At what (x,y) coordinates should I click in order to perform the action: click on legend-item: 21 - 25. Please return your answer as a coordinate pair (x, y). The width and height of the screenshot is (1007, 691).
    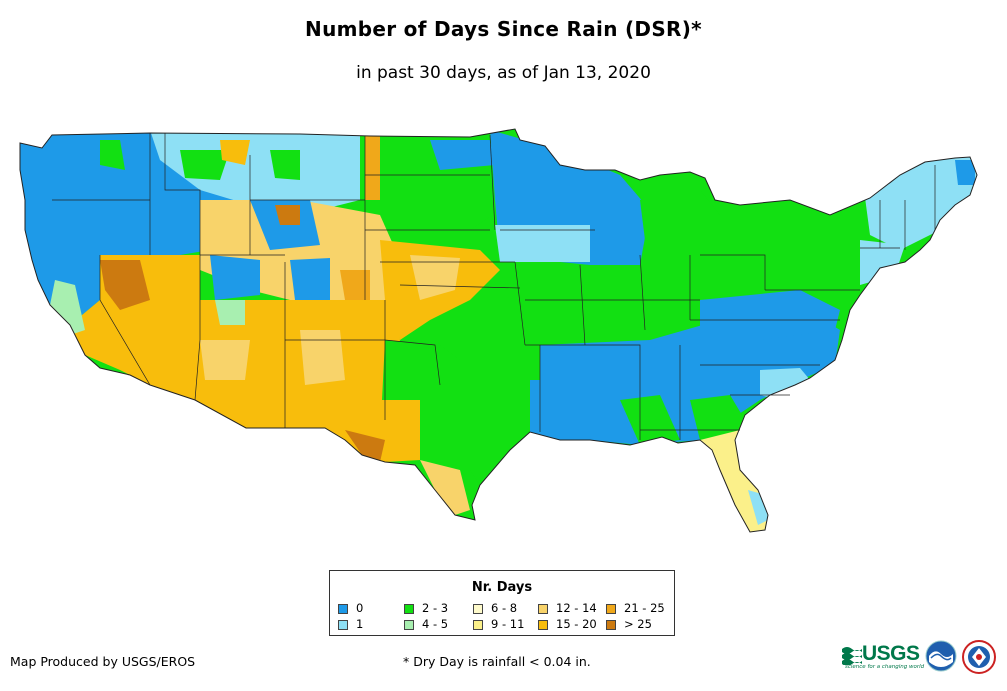
    Looking at the image, I should click on (635, 608).